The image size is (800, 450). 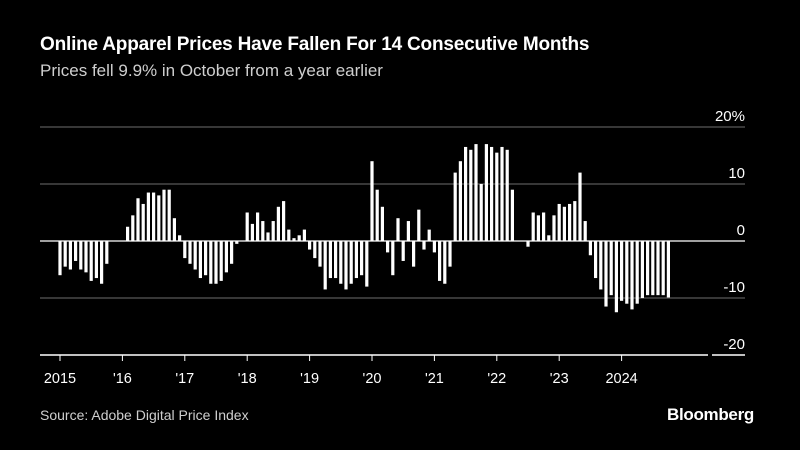 What do you see at coordinates (710, 414) in the screenshot?
I see `brand-logo: Bloomberg` at bounding box center [710, 414].